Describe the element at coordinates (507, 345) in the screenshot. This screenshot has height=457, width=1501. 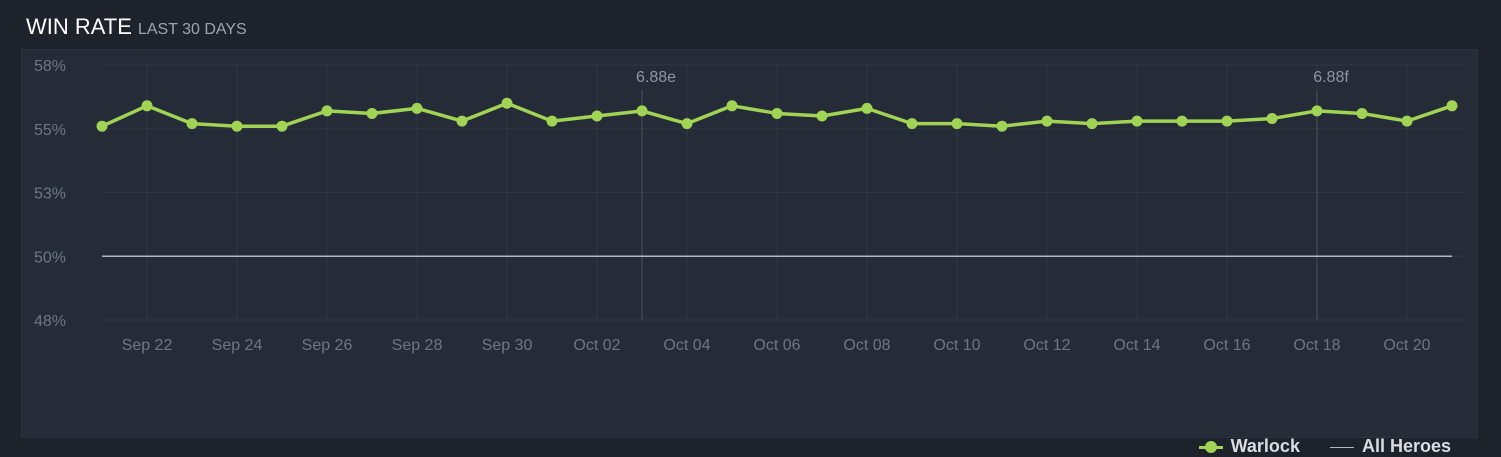
I see `x-tick-label: Sep 30` at that location.